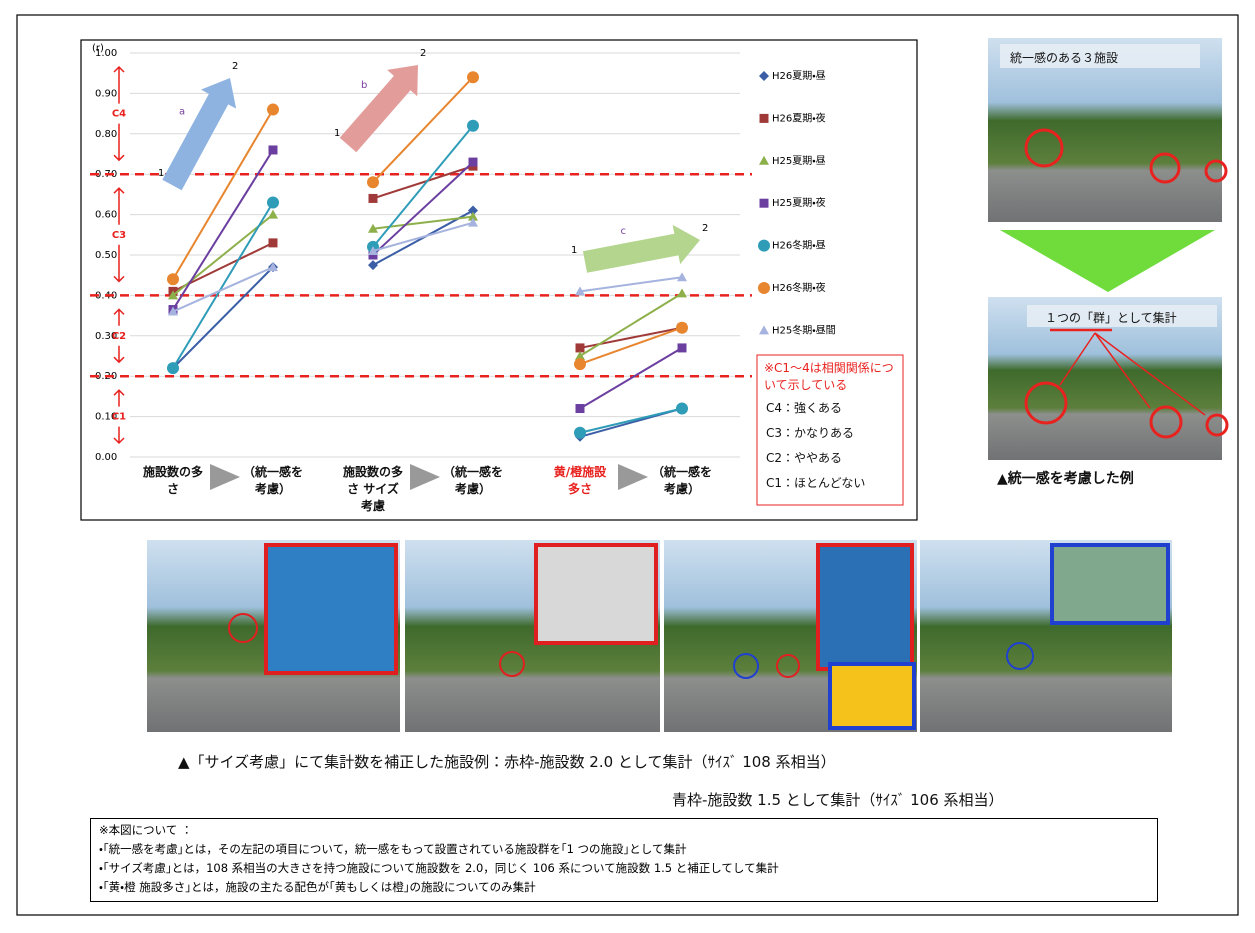  What do you see at coordinates (799, 118) in the screenshot?
I see `legend-label: H26夏期・夜` at bounding box center [799, 118].